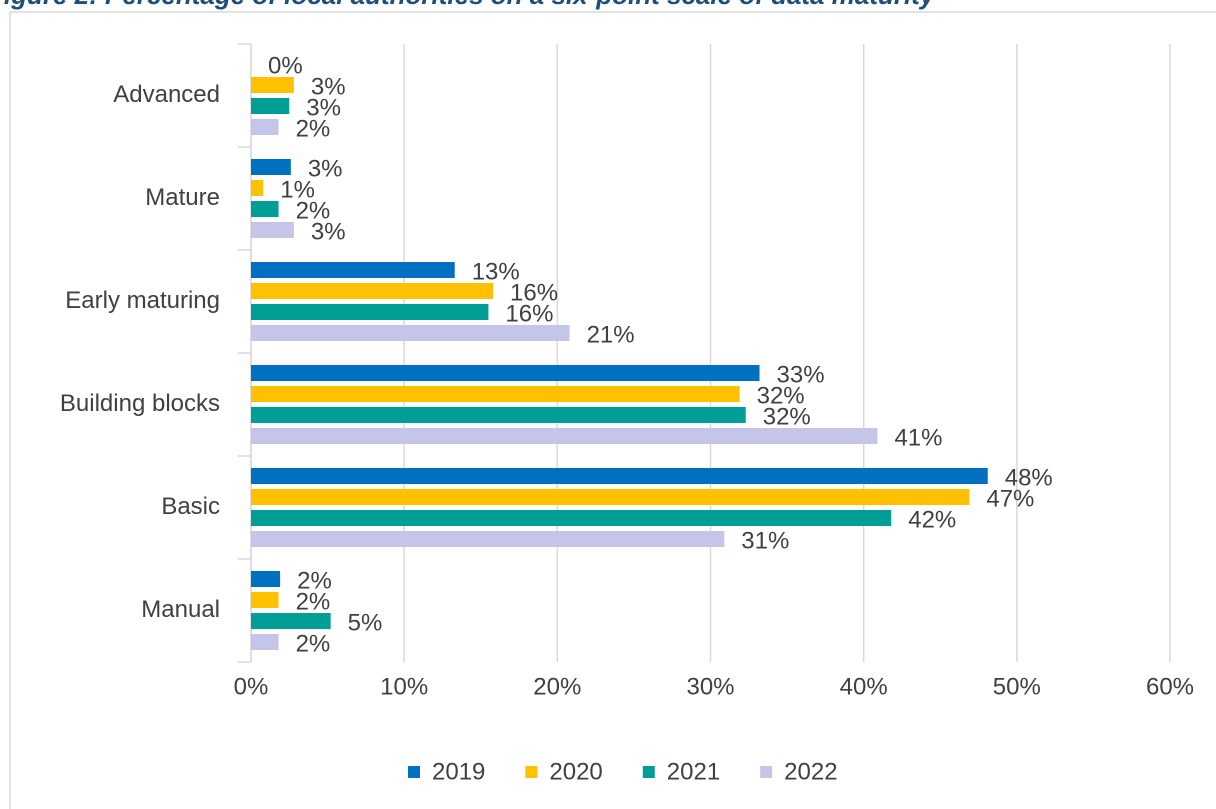 This screenshot has width=1216, height=809. What do you see at coordinates (765, 540) in the screenshot?
I see `data-label: 31%` at bounding box center [765, 540].